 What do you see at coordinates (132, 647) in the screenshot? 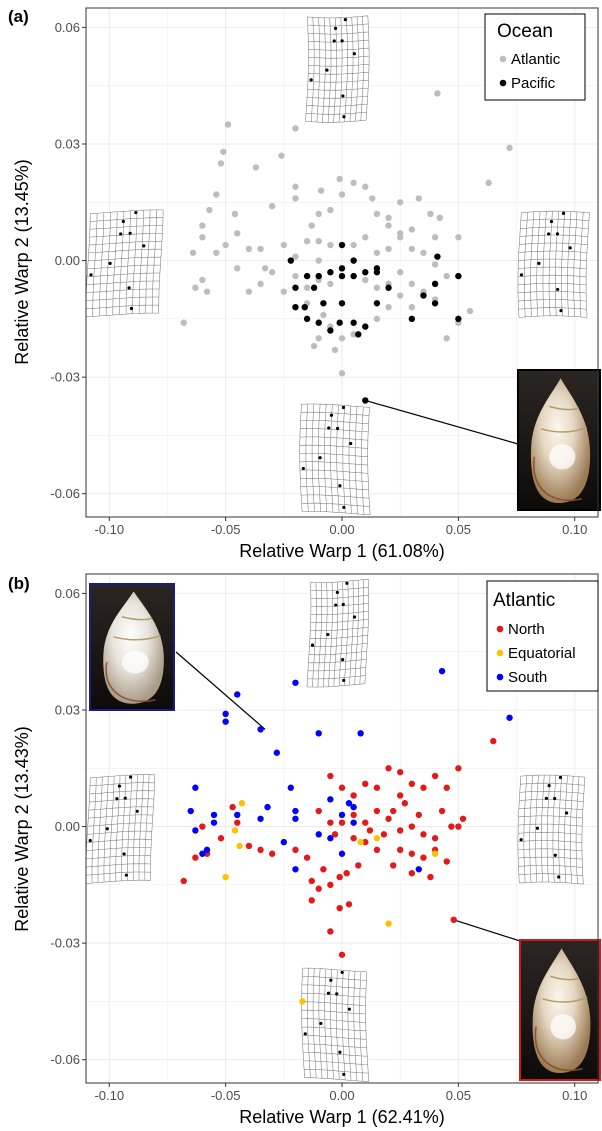
I see `shell-photo-south-atlantic` at bounding box center [132, 647].